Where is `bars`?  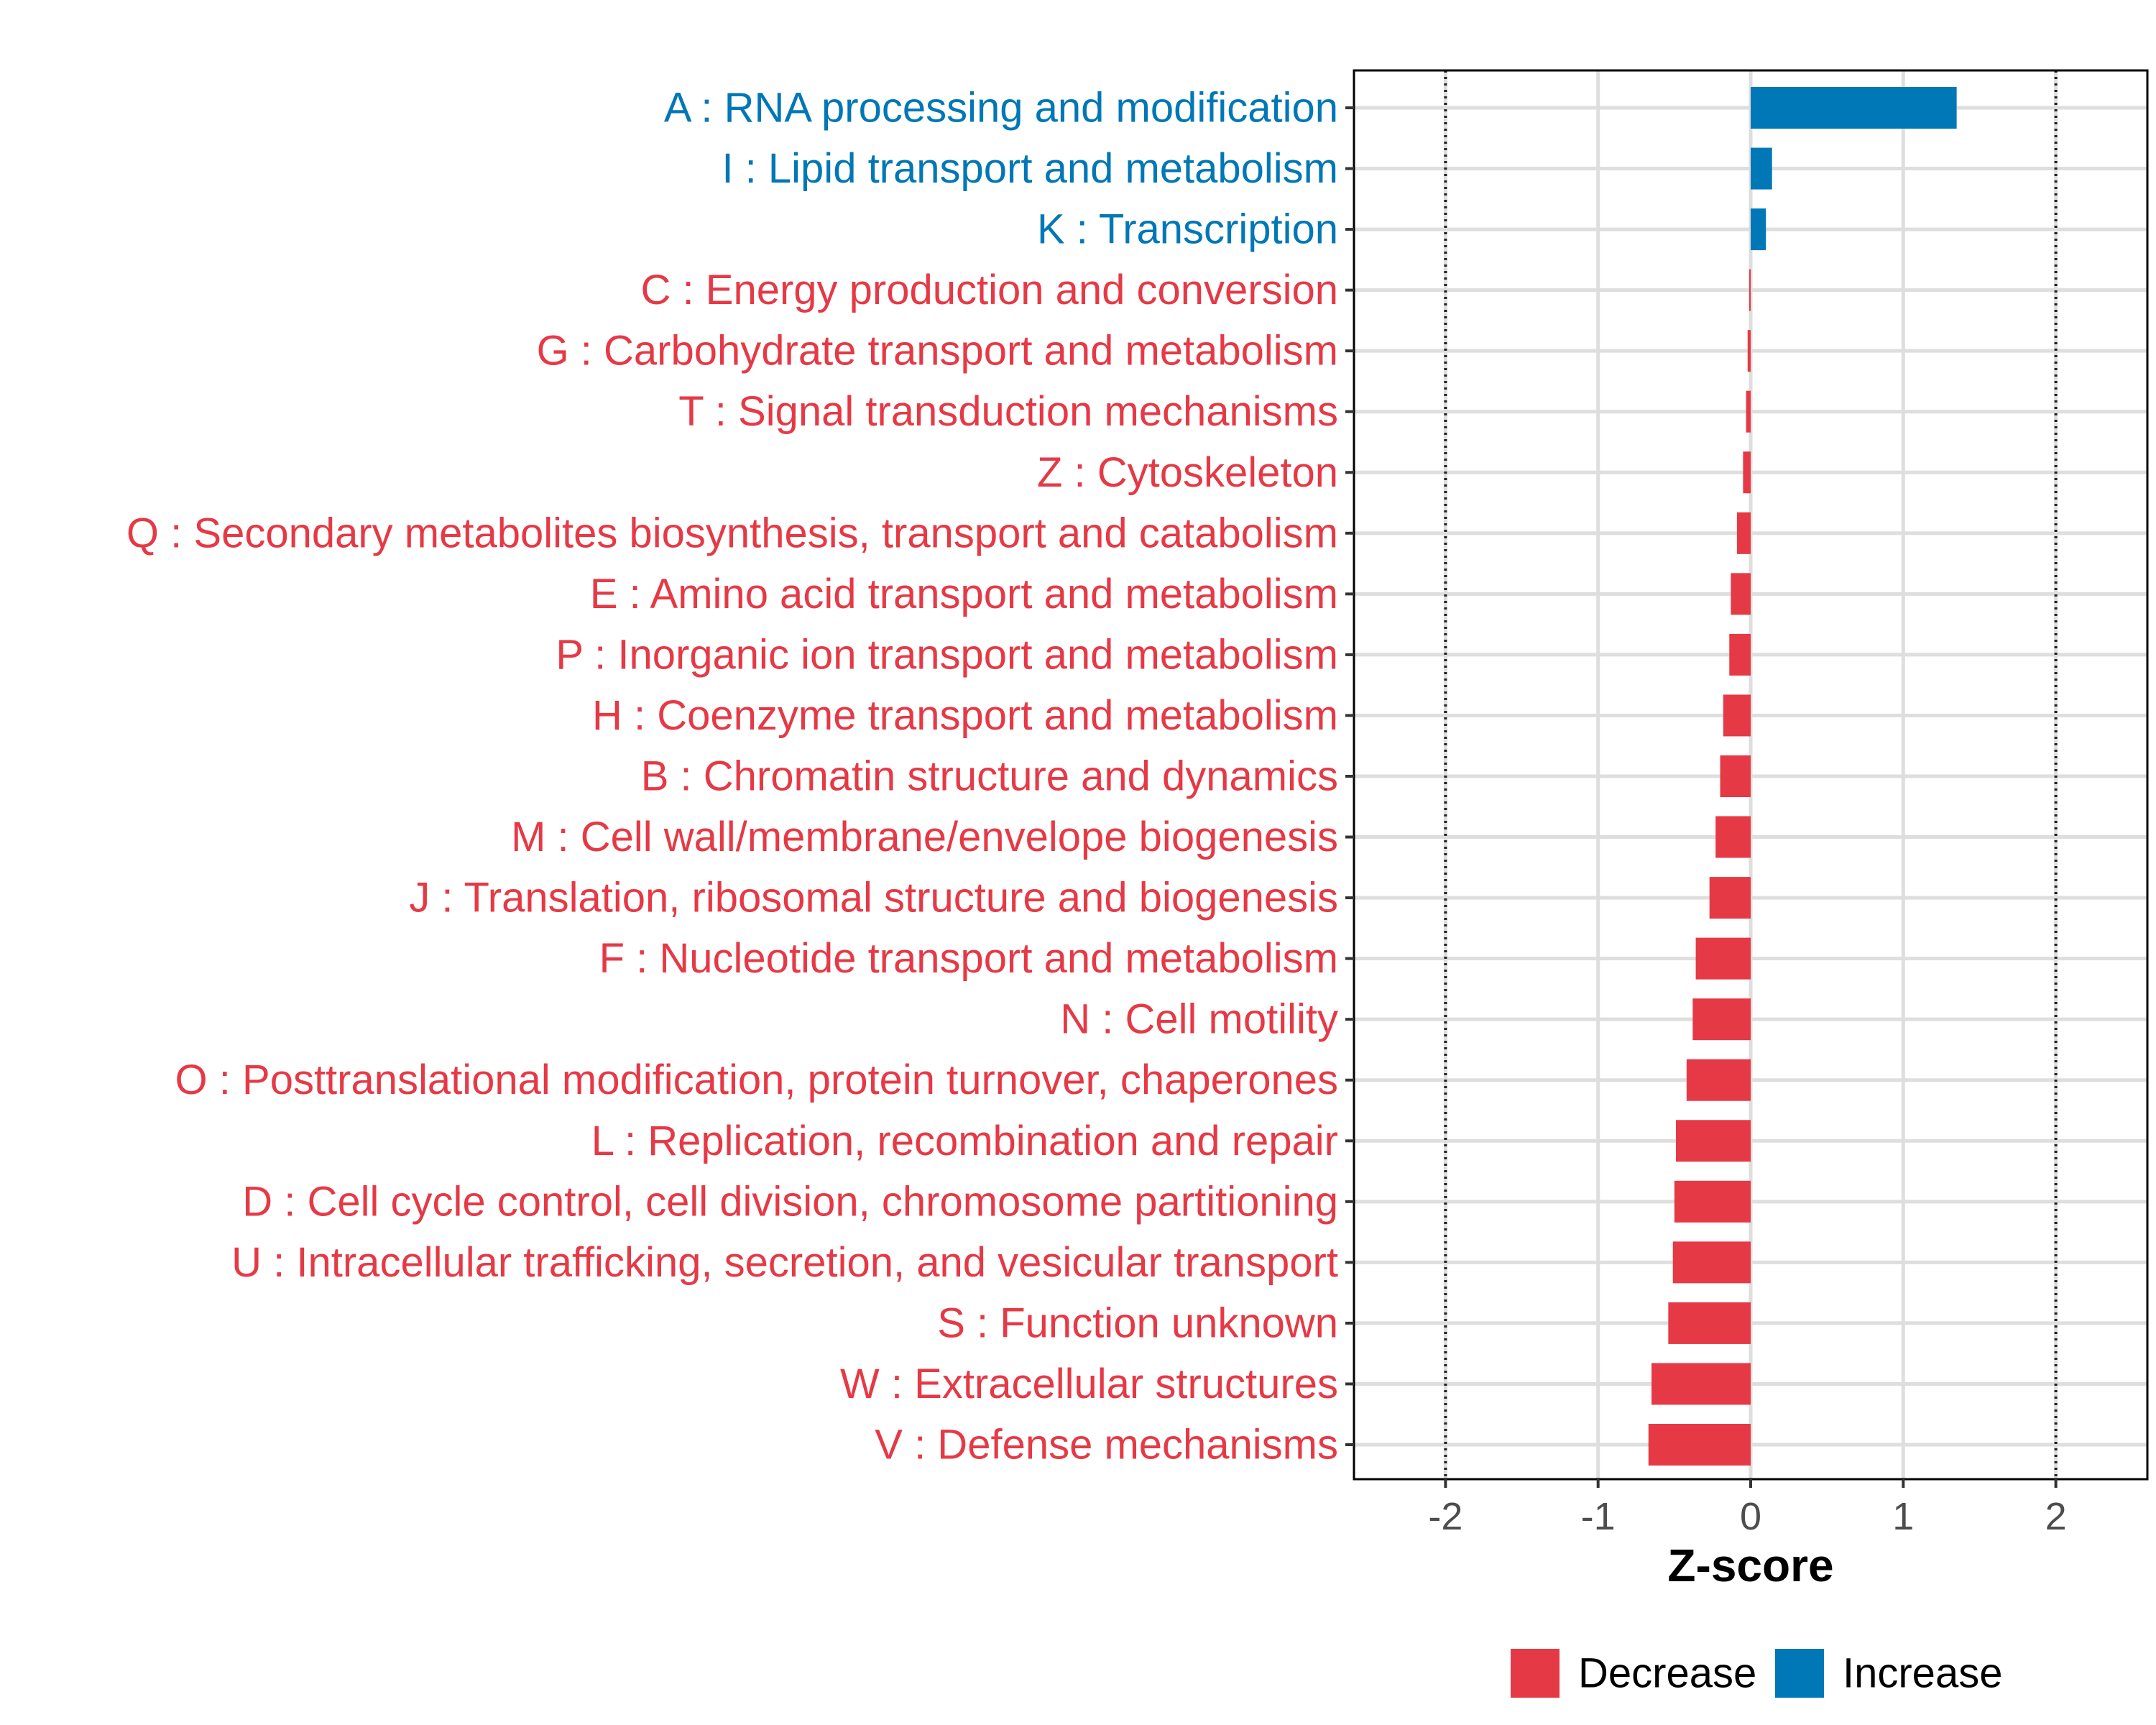 bars is located at coordinates (1803, 776).